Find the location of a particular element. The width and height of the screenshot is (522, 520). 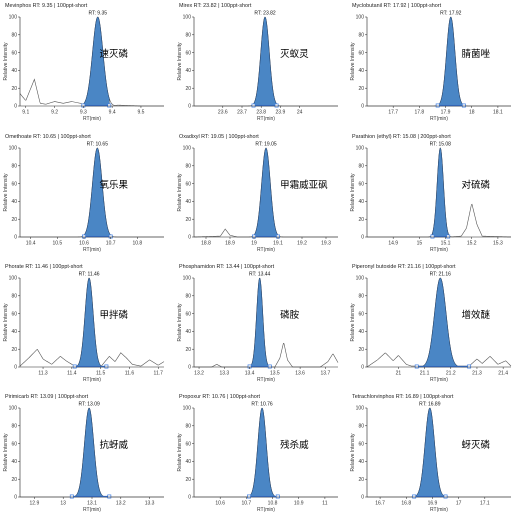

compound-annotation: 增效醚 is located at coordinates (476, 315).